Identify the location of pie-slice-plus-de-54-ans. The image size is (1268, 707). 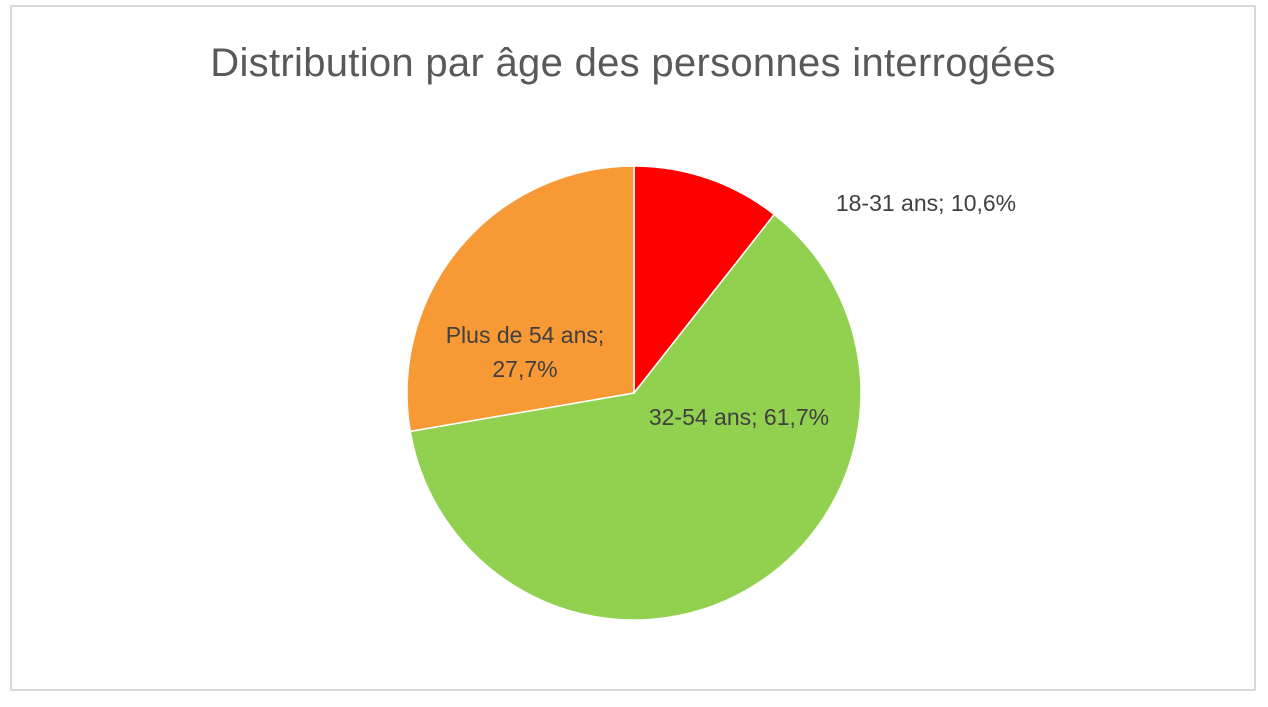
(520, 299).